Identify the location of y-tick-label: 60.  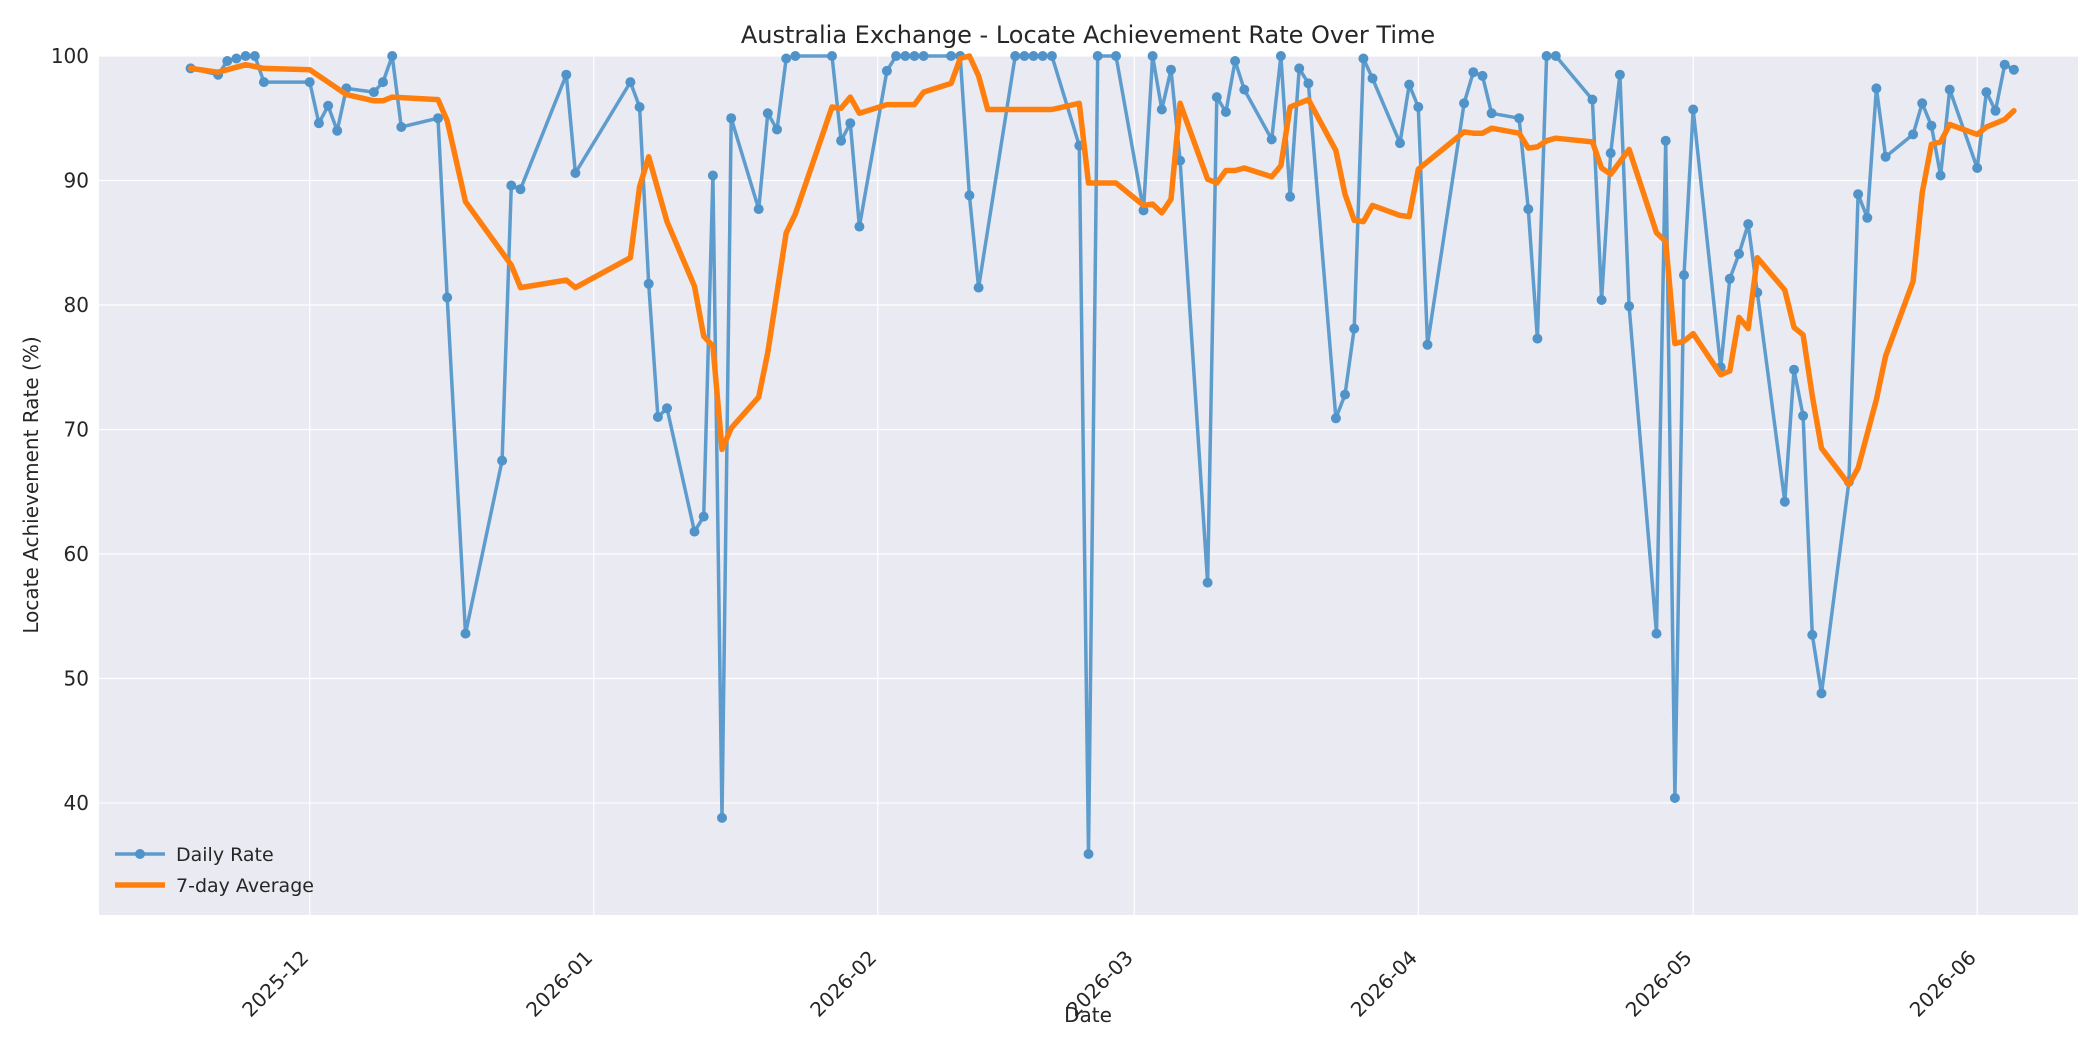
(76, 554).